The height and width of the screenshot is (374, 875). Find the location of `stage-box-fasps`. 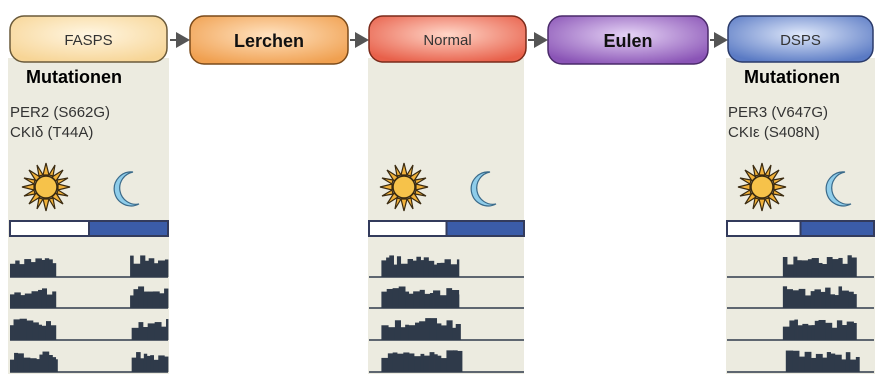

stage-box-fasps is located at coordinates (88, 39).